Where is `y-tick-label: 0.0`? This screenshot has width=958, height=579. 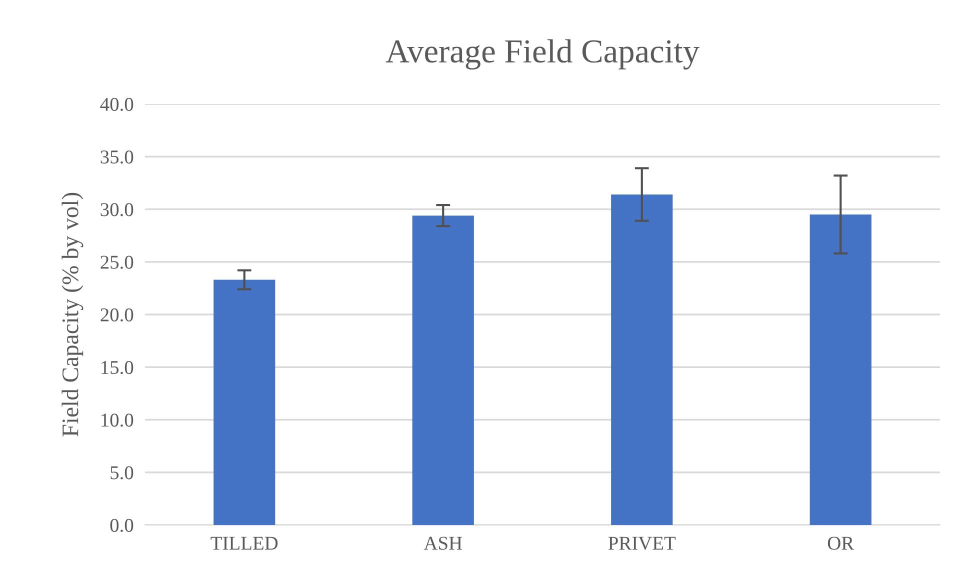
y-tick-label: 0.0 is located at coordinates (122, 525).